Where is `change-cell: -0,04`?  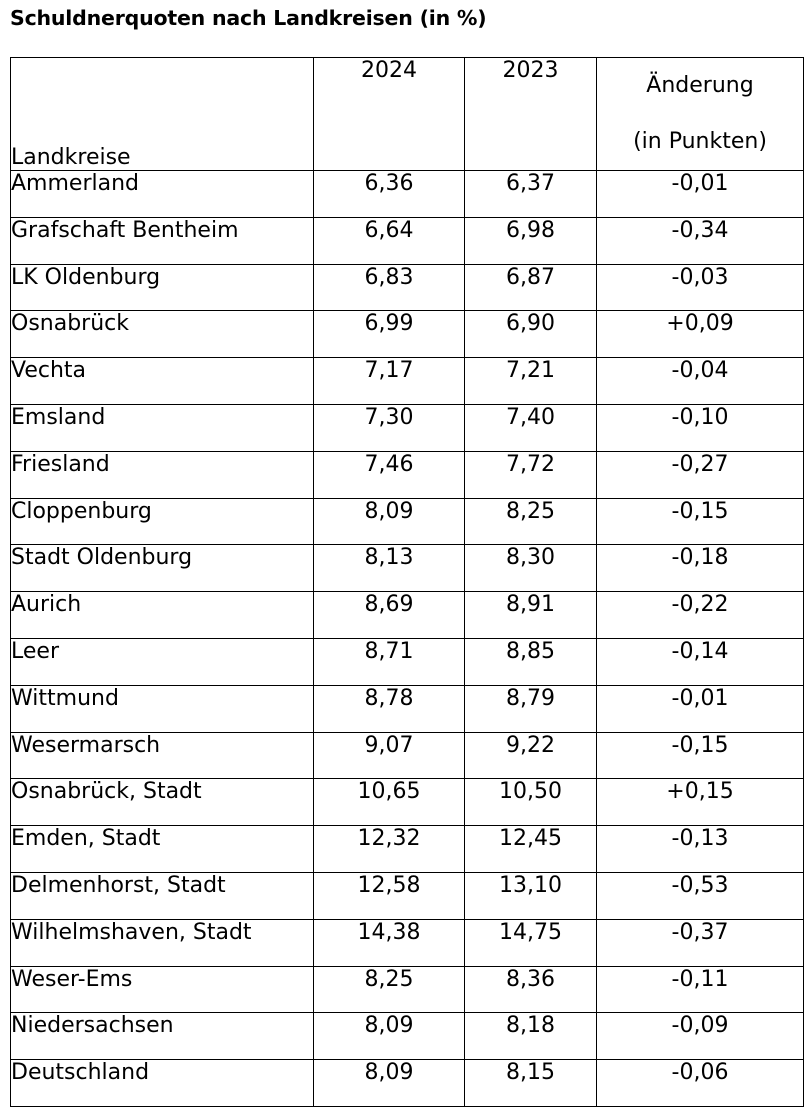
change-cell: -0,04 is located at coordinates (700, 381).